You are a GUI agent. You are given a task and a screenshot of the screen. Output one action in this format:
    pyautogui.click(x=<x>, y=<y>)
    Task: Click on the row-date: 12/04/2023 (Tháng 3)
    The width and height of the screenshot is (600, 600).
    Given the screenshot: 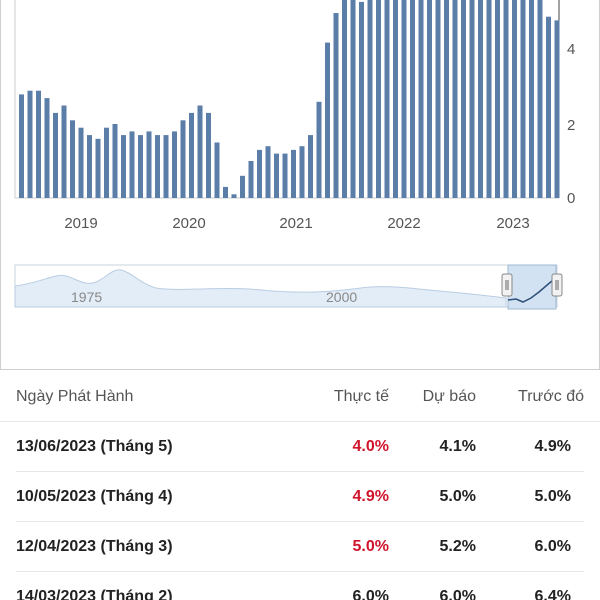 What is the action you would take?
    pyautogui.click(x=94, y=546)
    